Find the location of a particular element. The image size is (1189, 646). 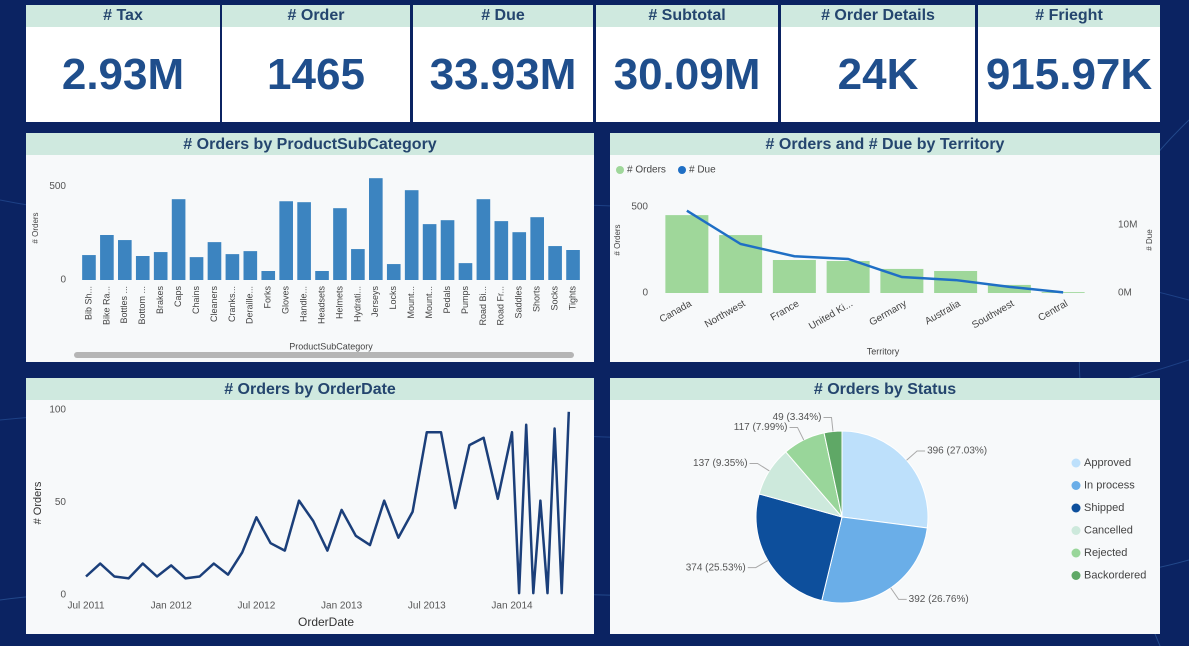

y-tick-label: 50 is located at coordinates (61, 502).